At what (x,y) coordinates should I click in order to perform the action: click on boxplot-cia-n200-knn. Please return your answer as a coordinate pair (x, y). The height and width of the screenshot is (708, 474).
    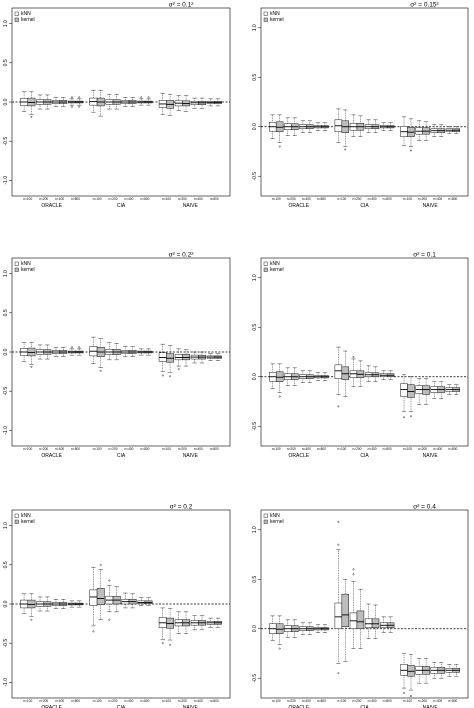
    Looking at the image, I should click on (353, 608).